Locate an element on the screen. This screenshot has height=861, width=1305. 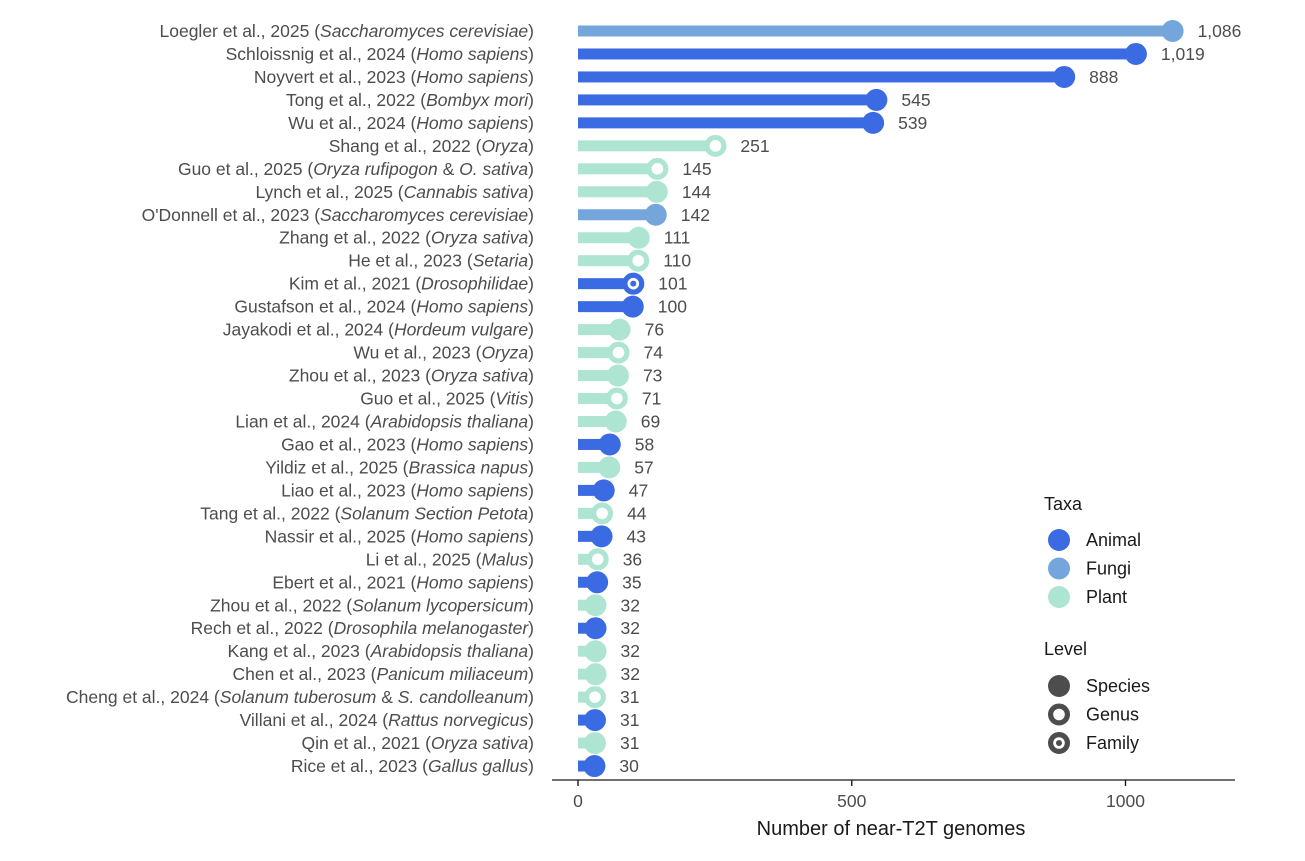
data-row: Zhang et al., 2022 (Oryza sativa) 111 is located at coordinates (485, 237).